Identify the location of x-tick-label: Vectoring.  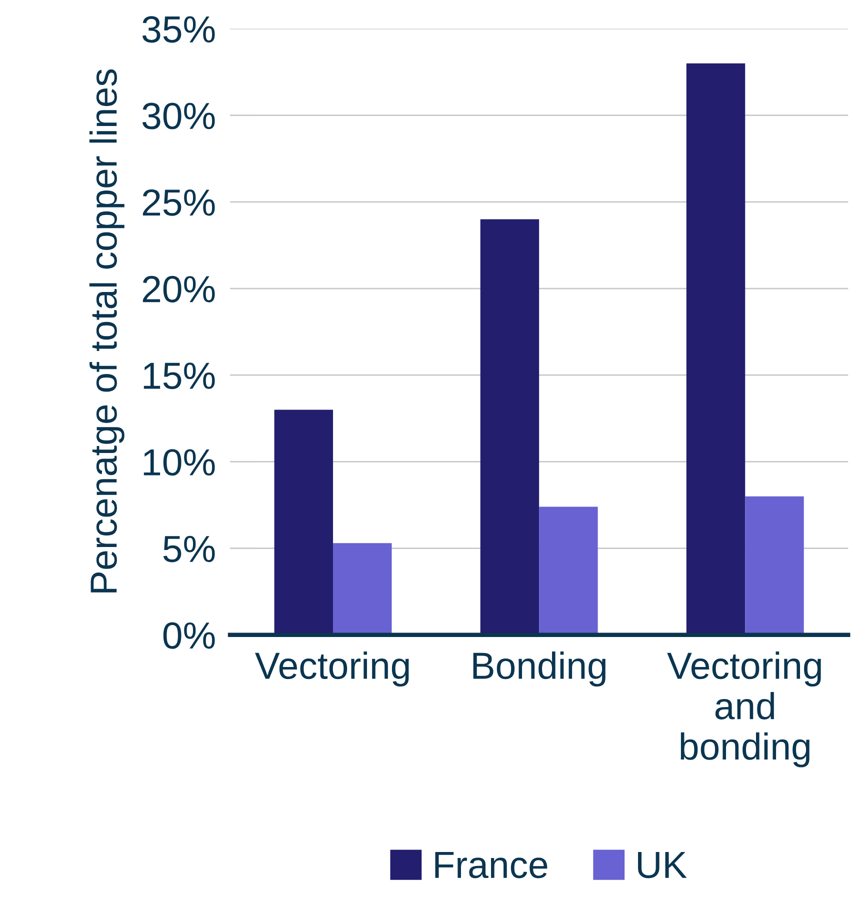
(332, 669).